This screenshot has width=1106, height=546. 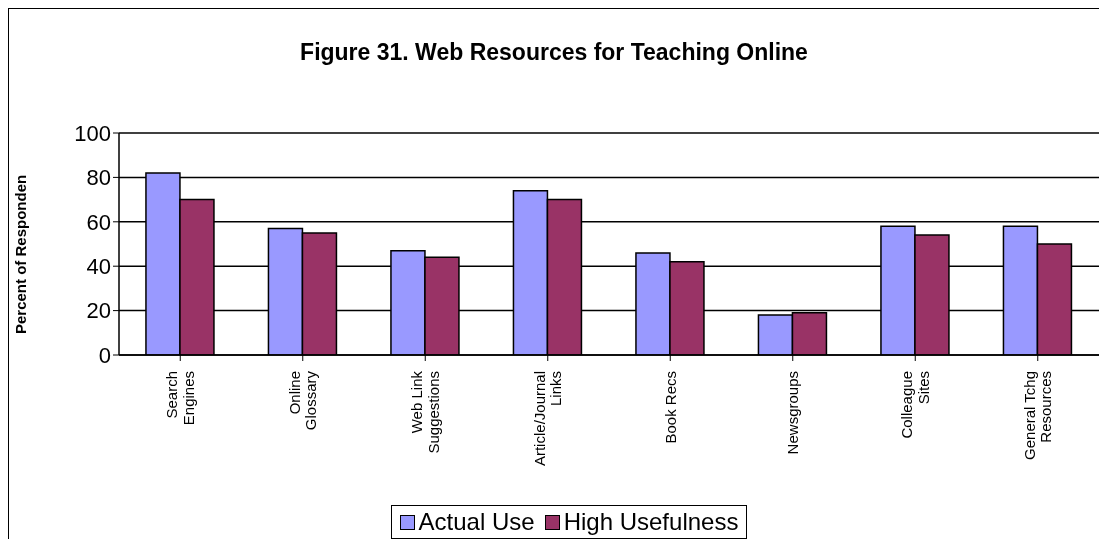 What do you see at coordinates (792, 413) in the screenshot?
I see `x-tick-label: Newsgroups` at bounding box center [792, 413].